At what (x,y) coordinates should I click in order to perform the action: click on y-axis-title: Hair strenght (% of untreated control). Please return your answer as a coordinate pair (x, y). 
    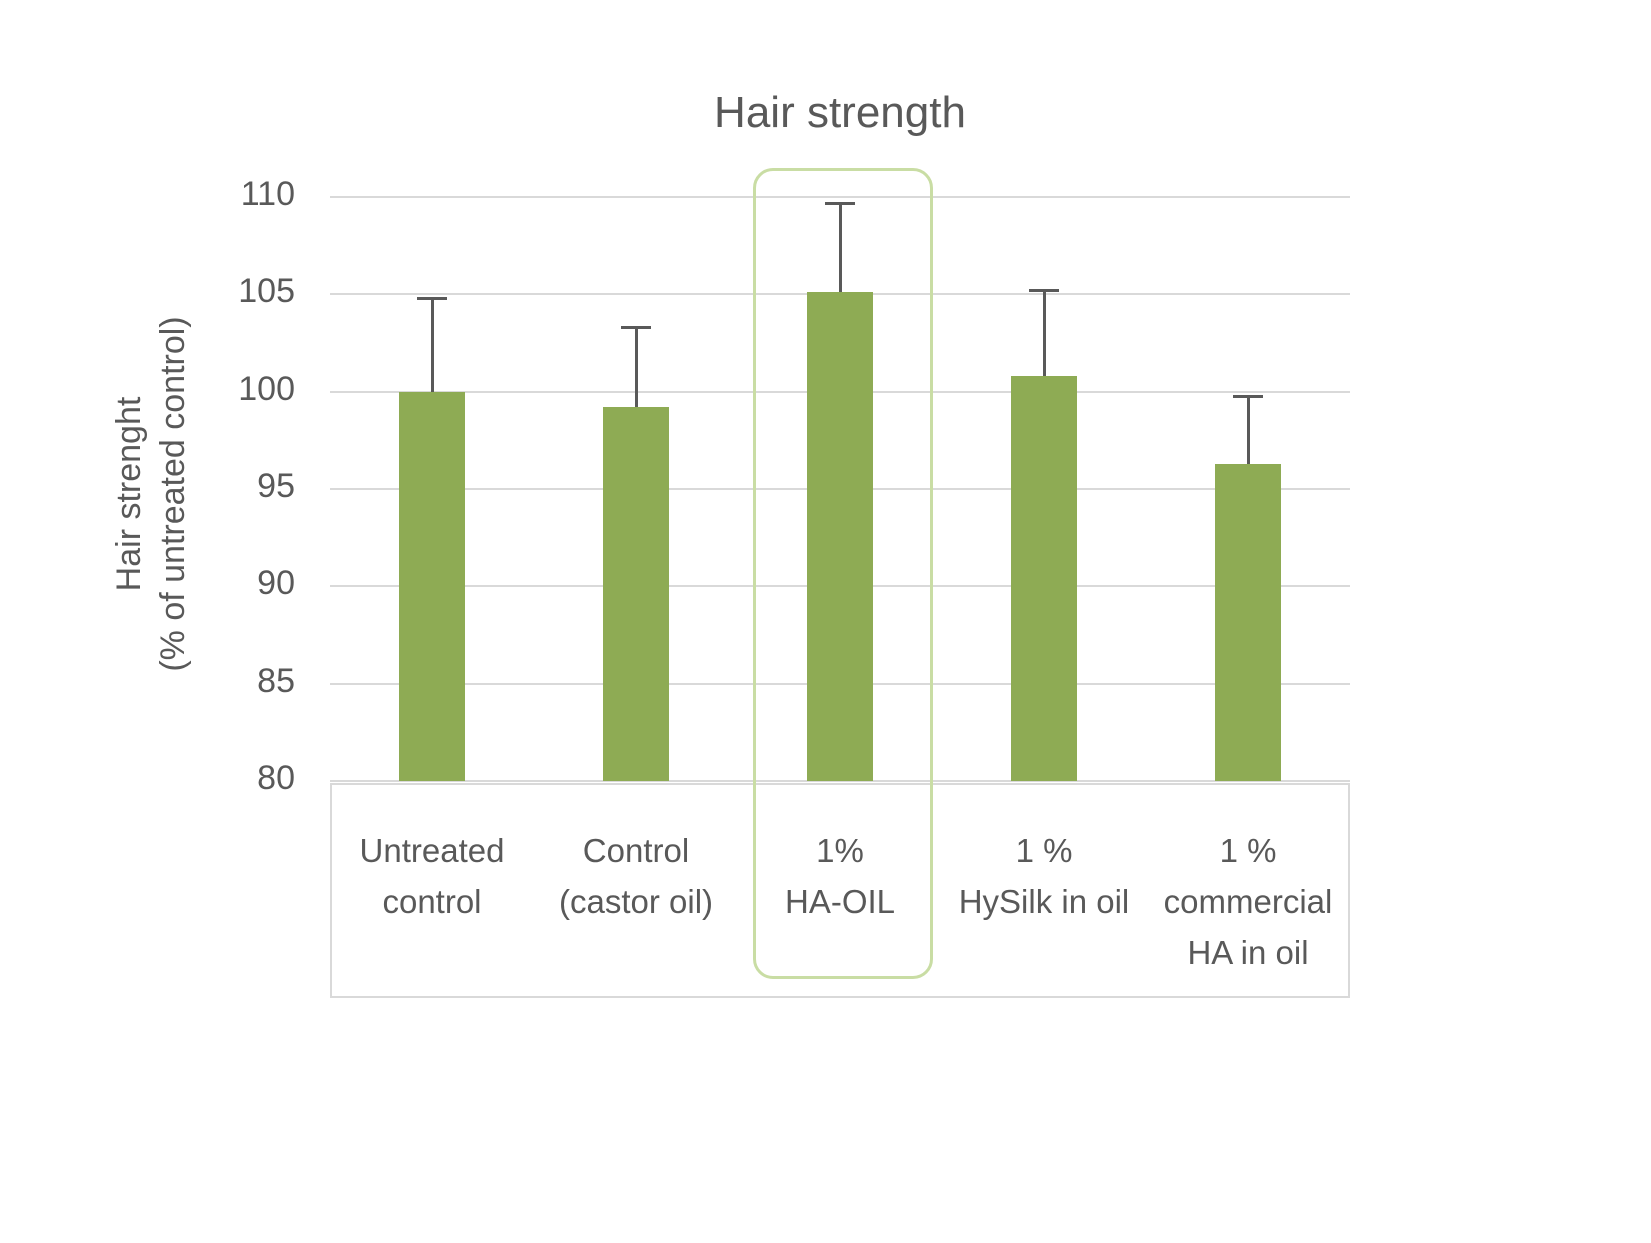
    Looking at the image, I should click on (155, 494).